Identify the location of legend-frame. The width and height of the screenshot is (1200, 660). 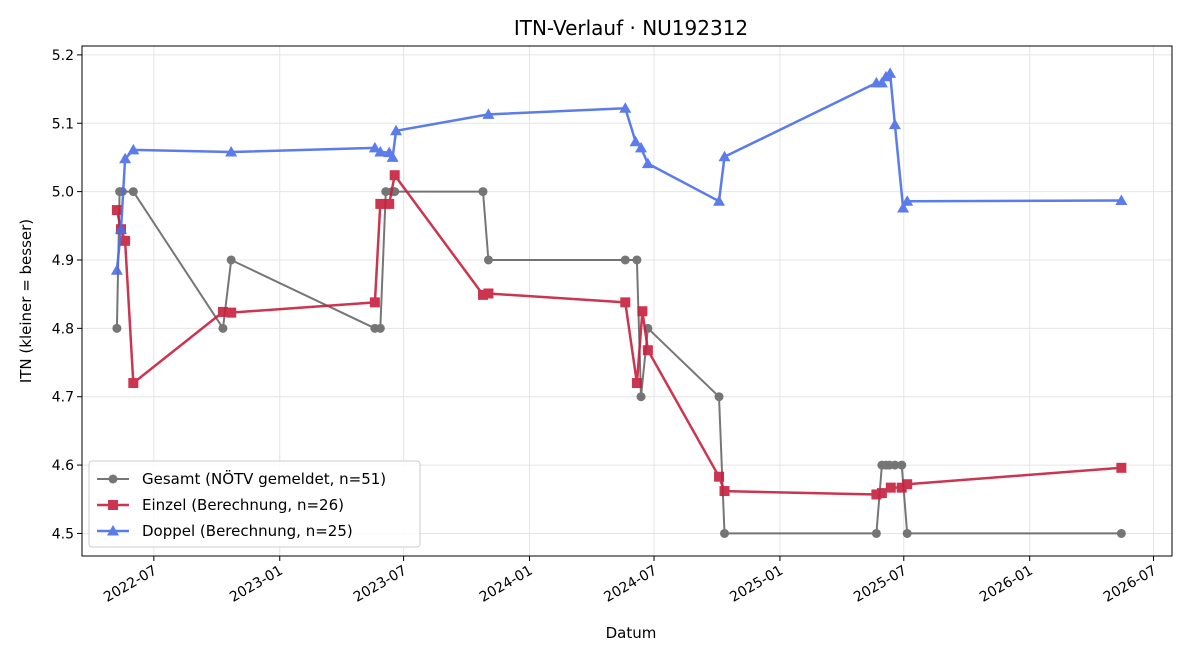
(254, 504).